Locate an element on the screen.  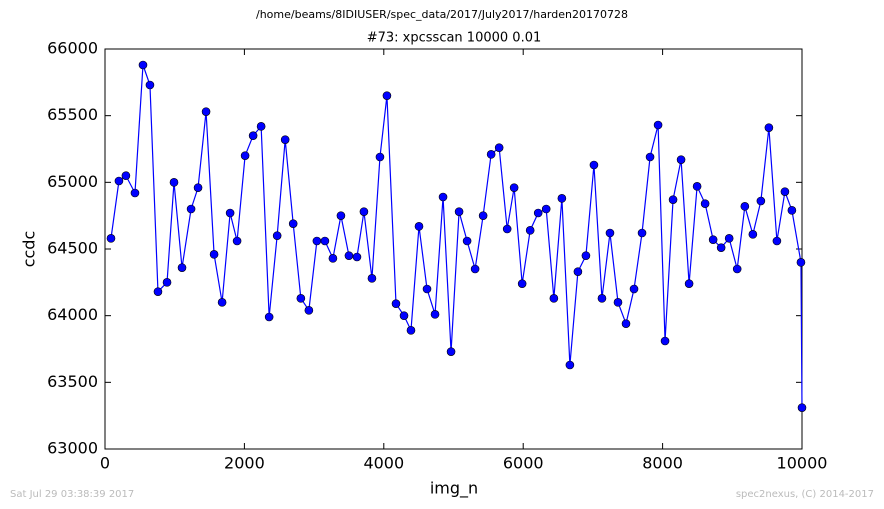
y-axis-label: ccdc is located at coordinates (29, 249).